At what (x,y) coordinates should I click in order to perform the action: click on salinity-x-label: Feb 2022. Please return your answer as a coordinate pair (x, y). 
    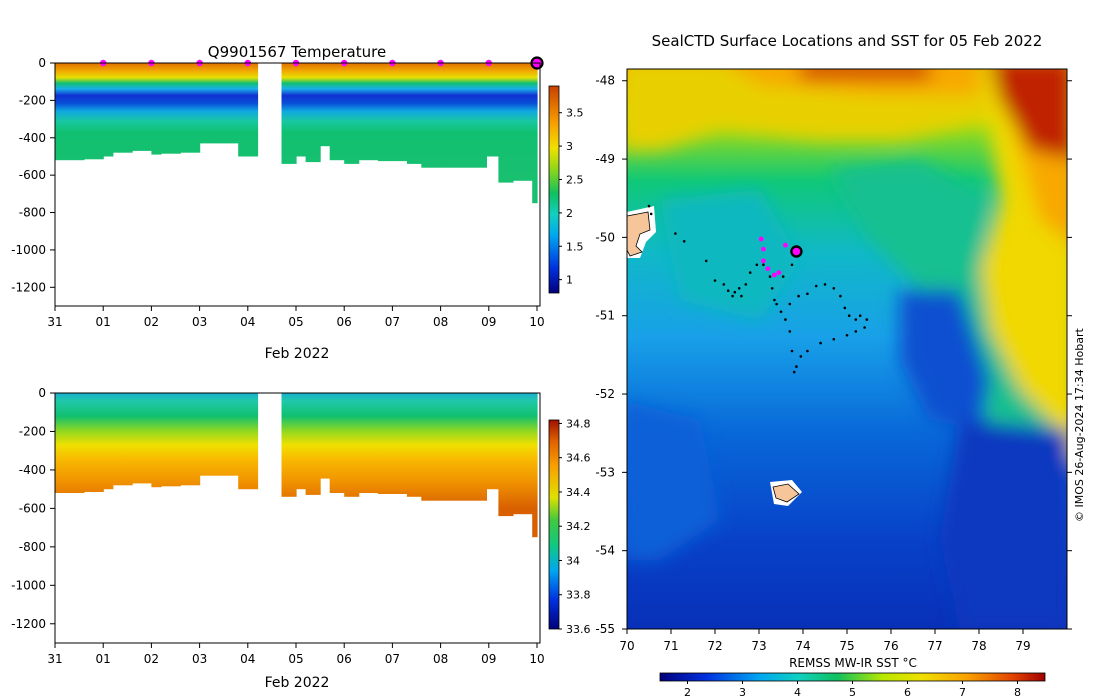
    Looking at the image, I should click on (297, 683).